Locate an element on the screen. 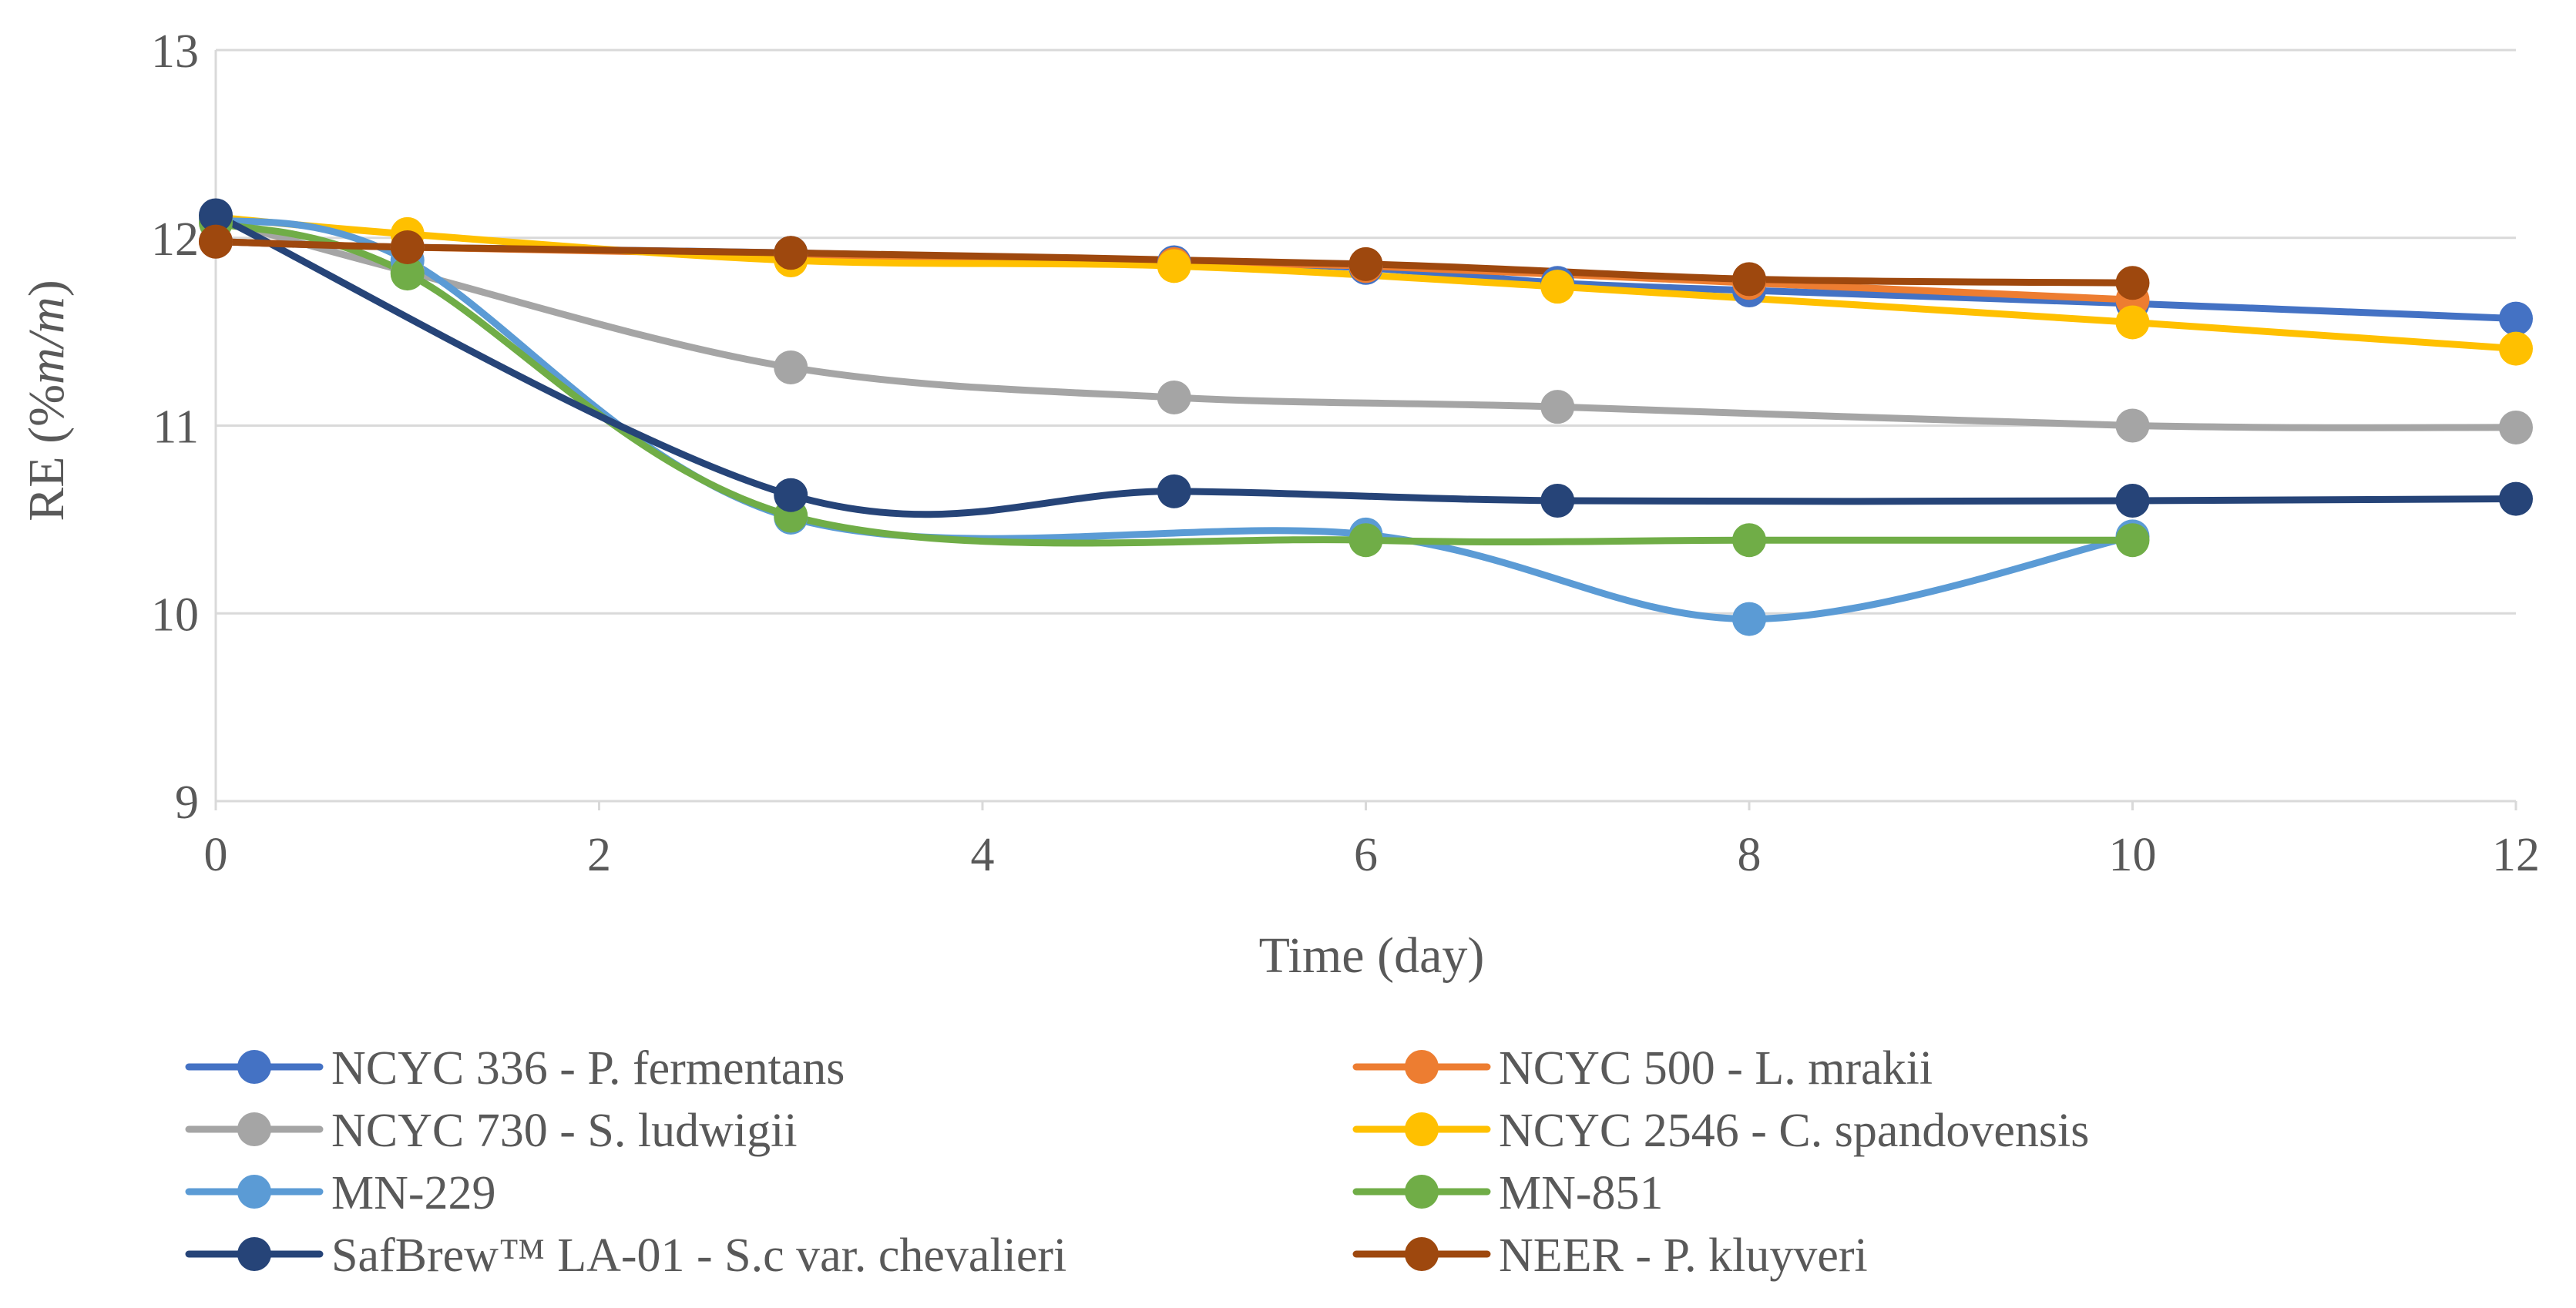 This screenshot has height=1308, width=2576. legend-label: NCYC 2546 - C. spandovensis is located at coordinates (1794, 1131).